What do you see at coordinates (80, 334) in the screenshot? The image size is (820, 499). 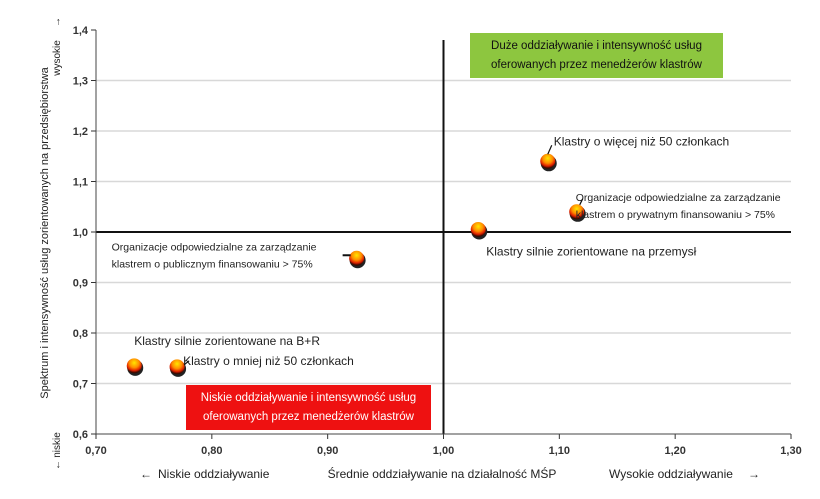 I see `y-tick-label: 0,8` at bounding box center [80, 334].